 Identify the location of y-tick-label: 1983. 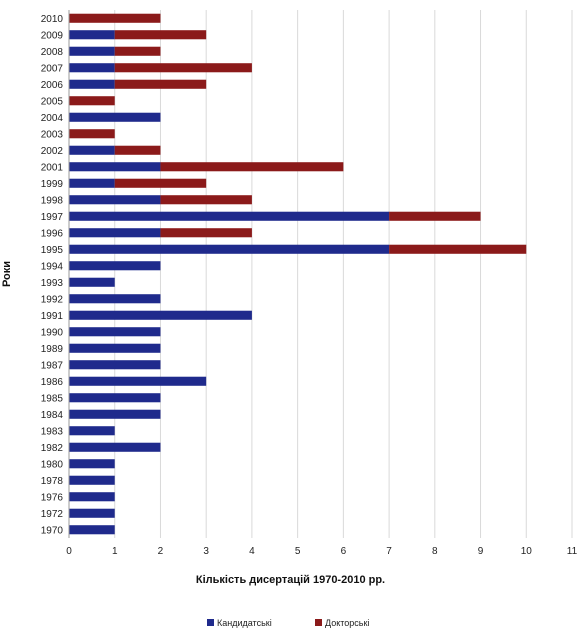
(52, 431).